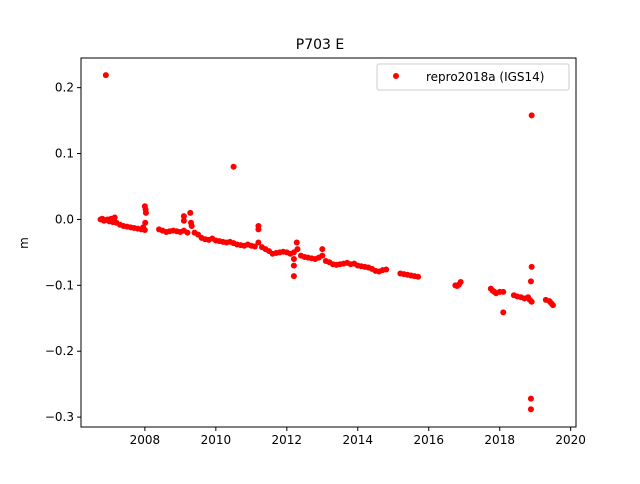 Image resolution: width=640 pixels, height=484 pixels. Describe the element at coordinates (570, 440) in the screenshot. I see `x-tick-label: 2020` at that location.